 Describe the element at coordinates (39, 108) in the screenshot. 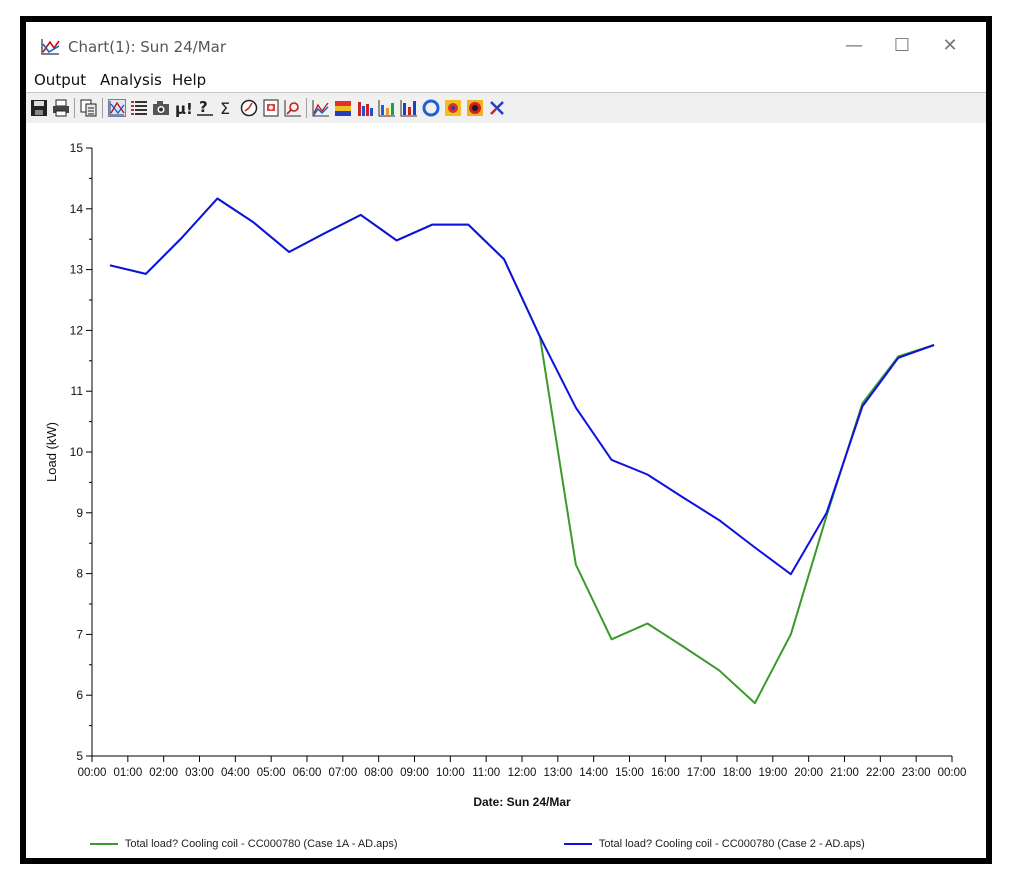

I see `save-icon` at that location.